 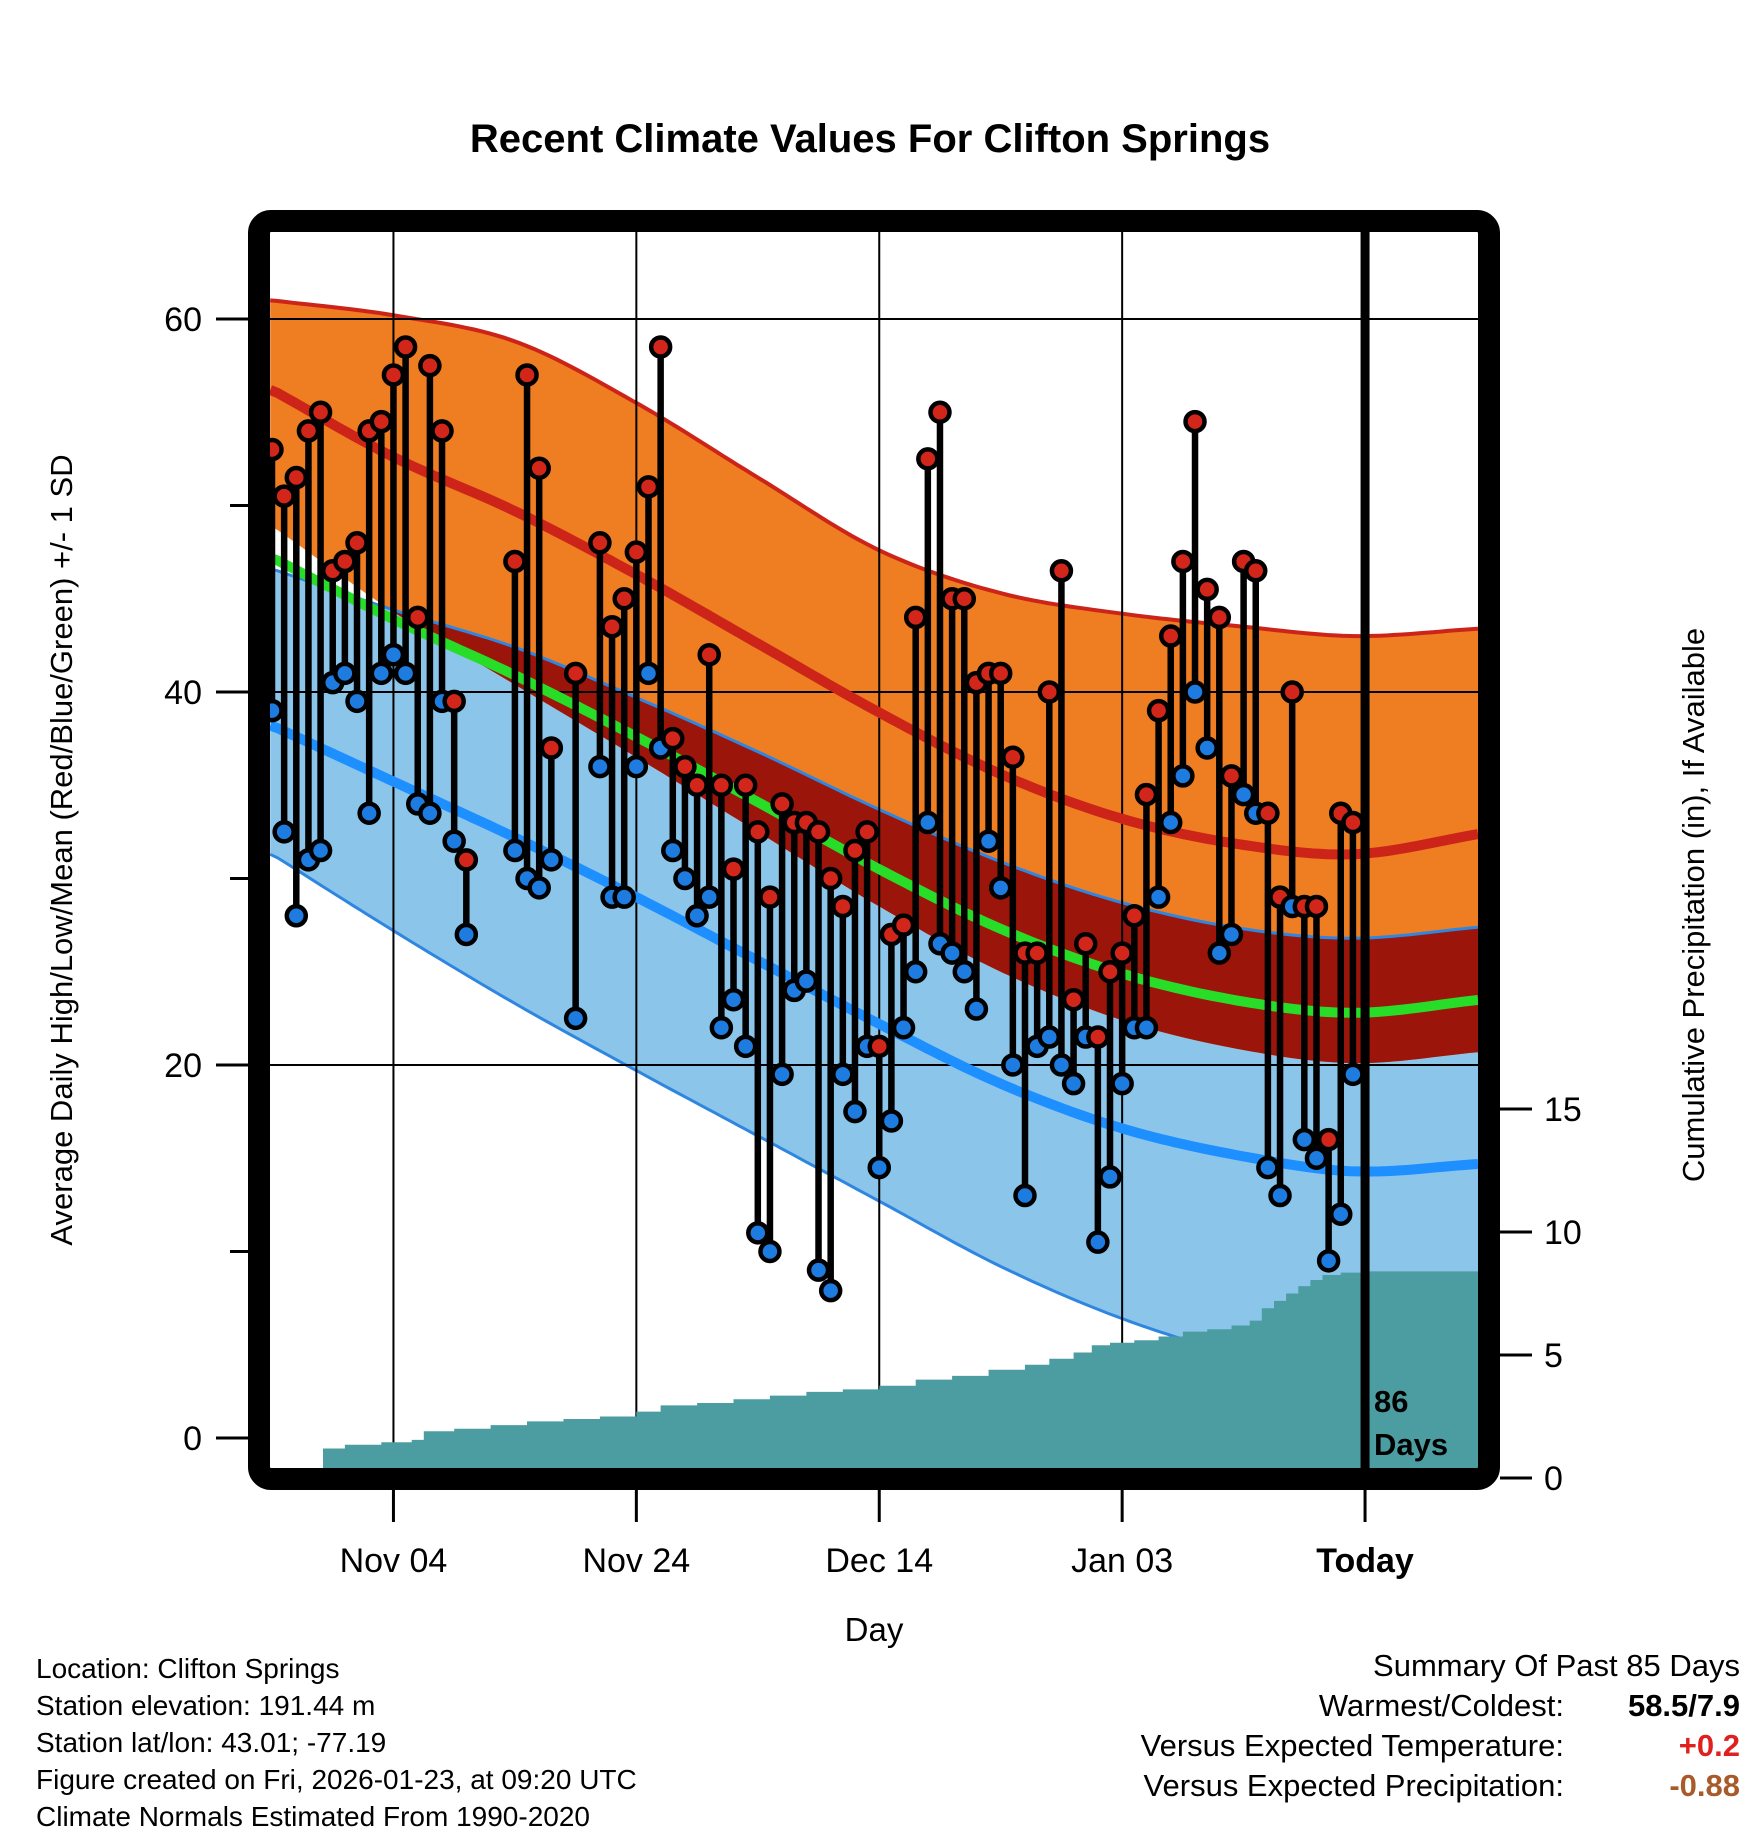 What do you see at coordinates (1441, 1705) in the screenshot?
I see `summary-label: Warmest/Coldest:` at bounding box center [1441, 1705].